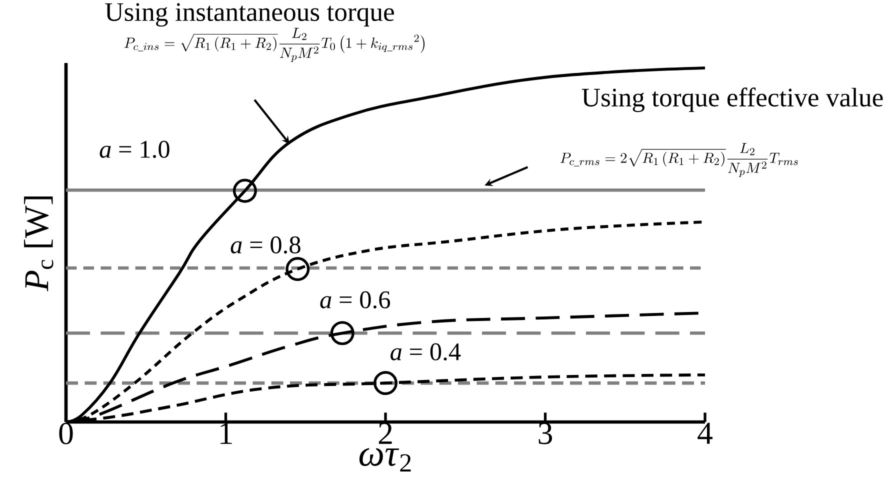 The image size is (887, 497). Describe the element at coordinates (274, 45) in the screenshot. I see `text: $P_{c\_ins}=\sqrt{R_1\left(R_1+R_2\right)}\frac{L_2}{N_pM^2}T_0\left(1+{k_{iq\_rms}}^2\right)$` at that location.